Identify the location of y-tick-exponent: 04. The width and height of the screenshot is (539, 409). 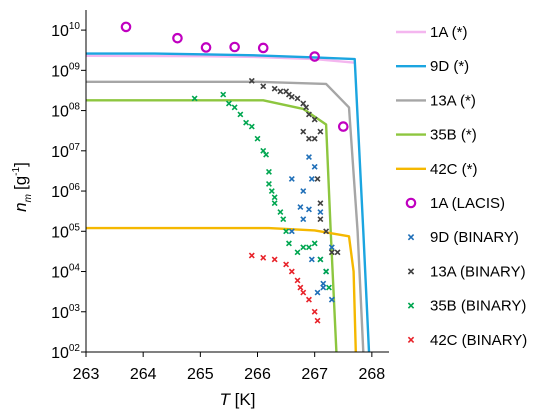
(75, 268).